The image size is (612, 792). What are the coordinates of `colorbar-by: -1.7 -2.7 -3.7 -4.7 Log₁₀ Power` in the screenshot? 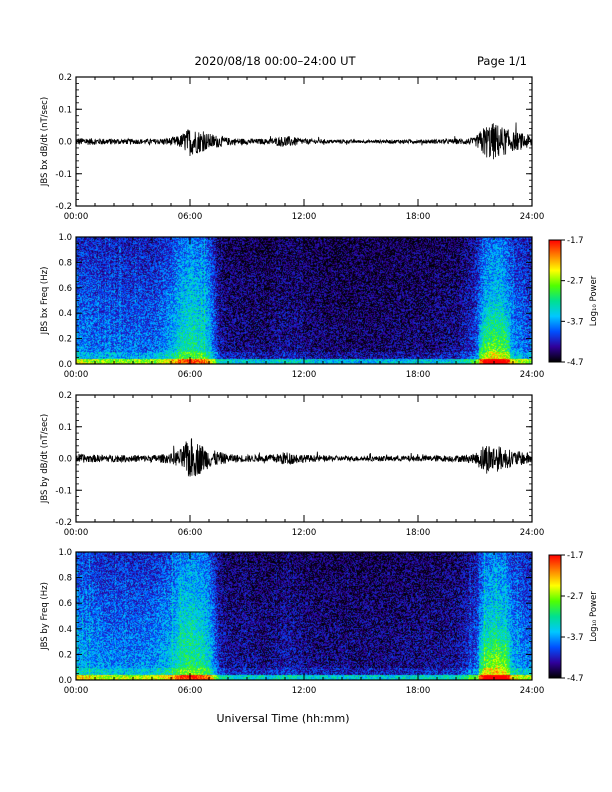 It's located at (573, 617).